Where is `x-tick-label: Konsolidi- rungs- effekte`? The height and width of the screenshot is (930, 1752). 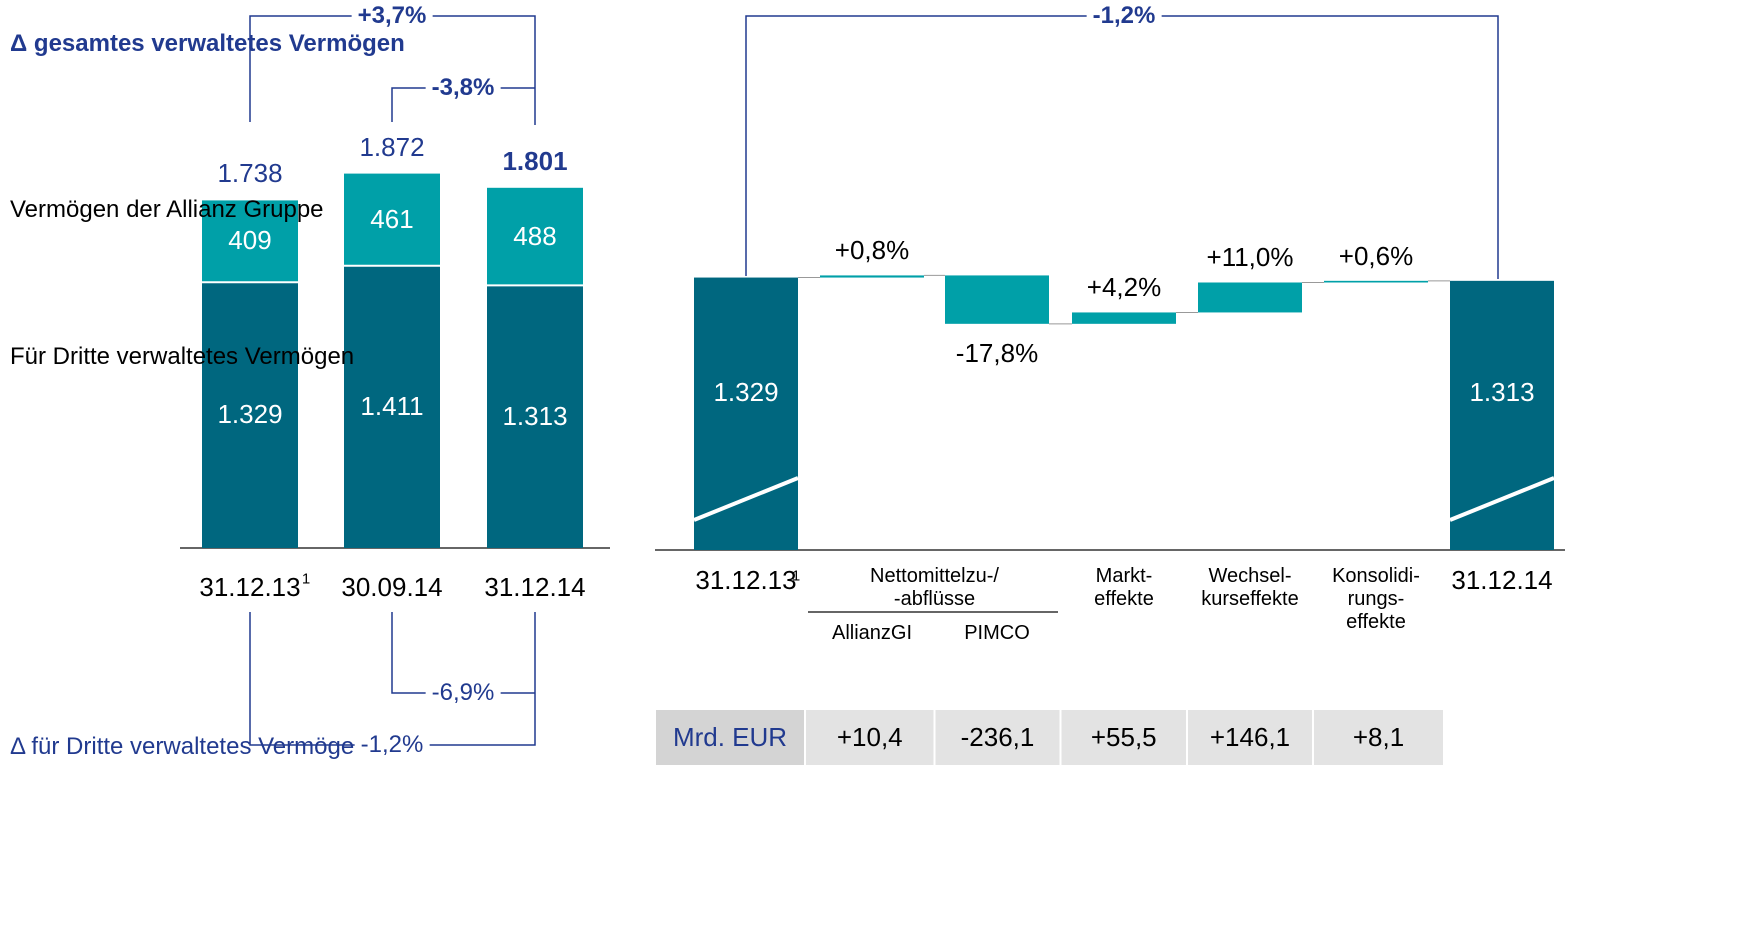 x-tick-label: Konsolidi- rungs- effekte is located at coordinates (1376, 599).